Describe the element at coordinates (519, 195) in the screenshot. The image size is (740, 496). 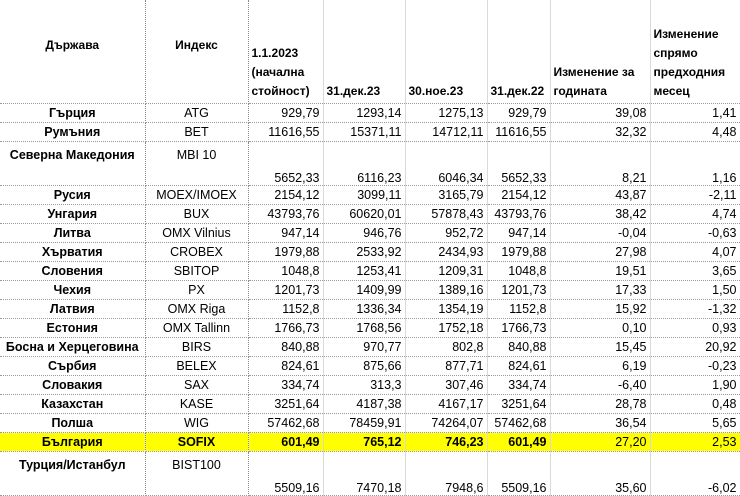
I see `cell-dec-22: 2154,12` at that location.